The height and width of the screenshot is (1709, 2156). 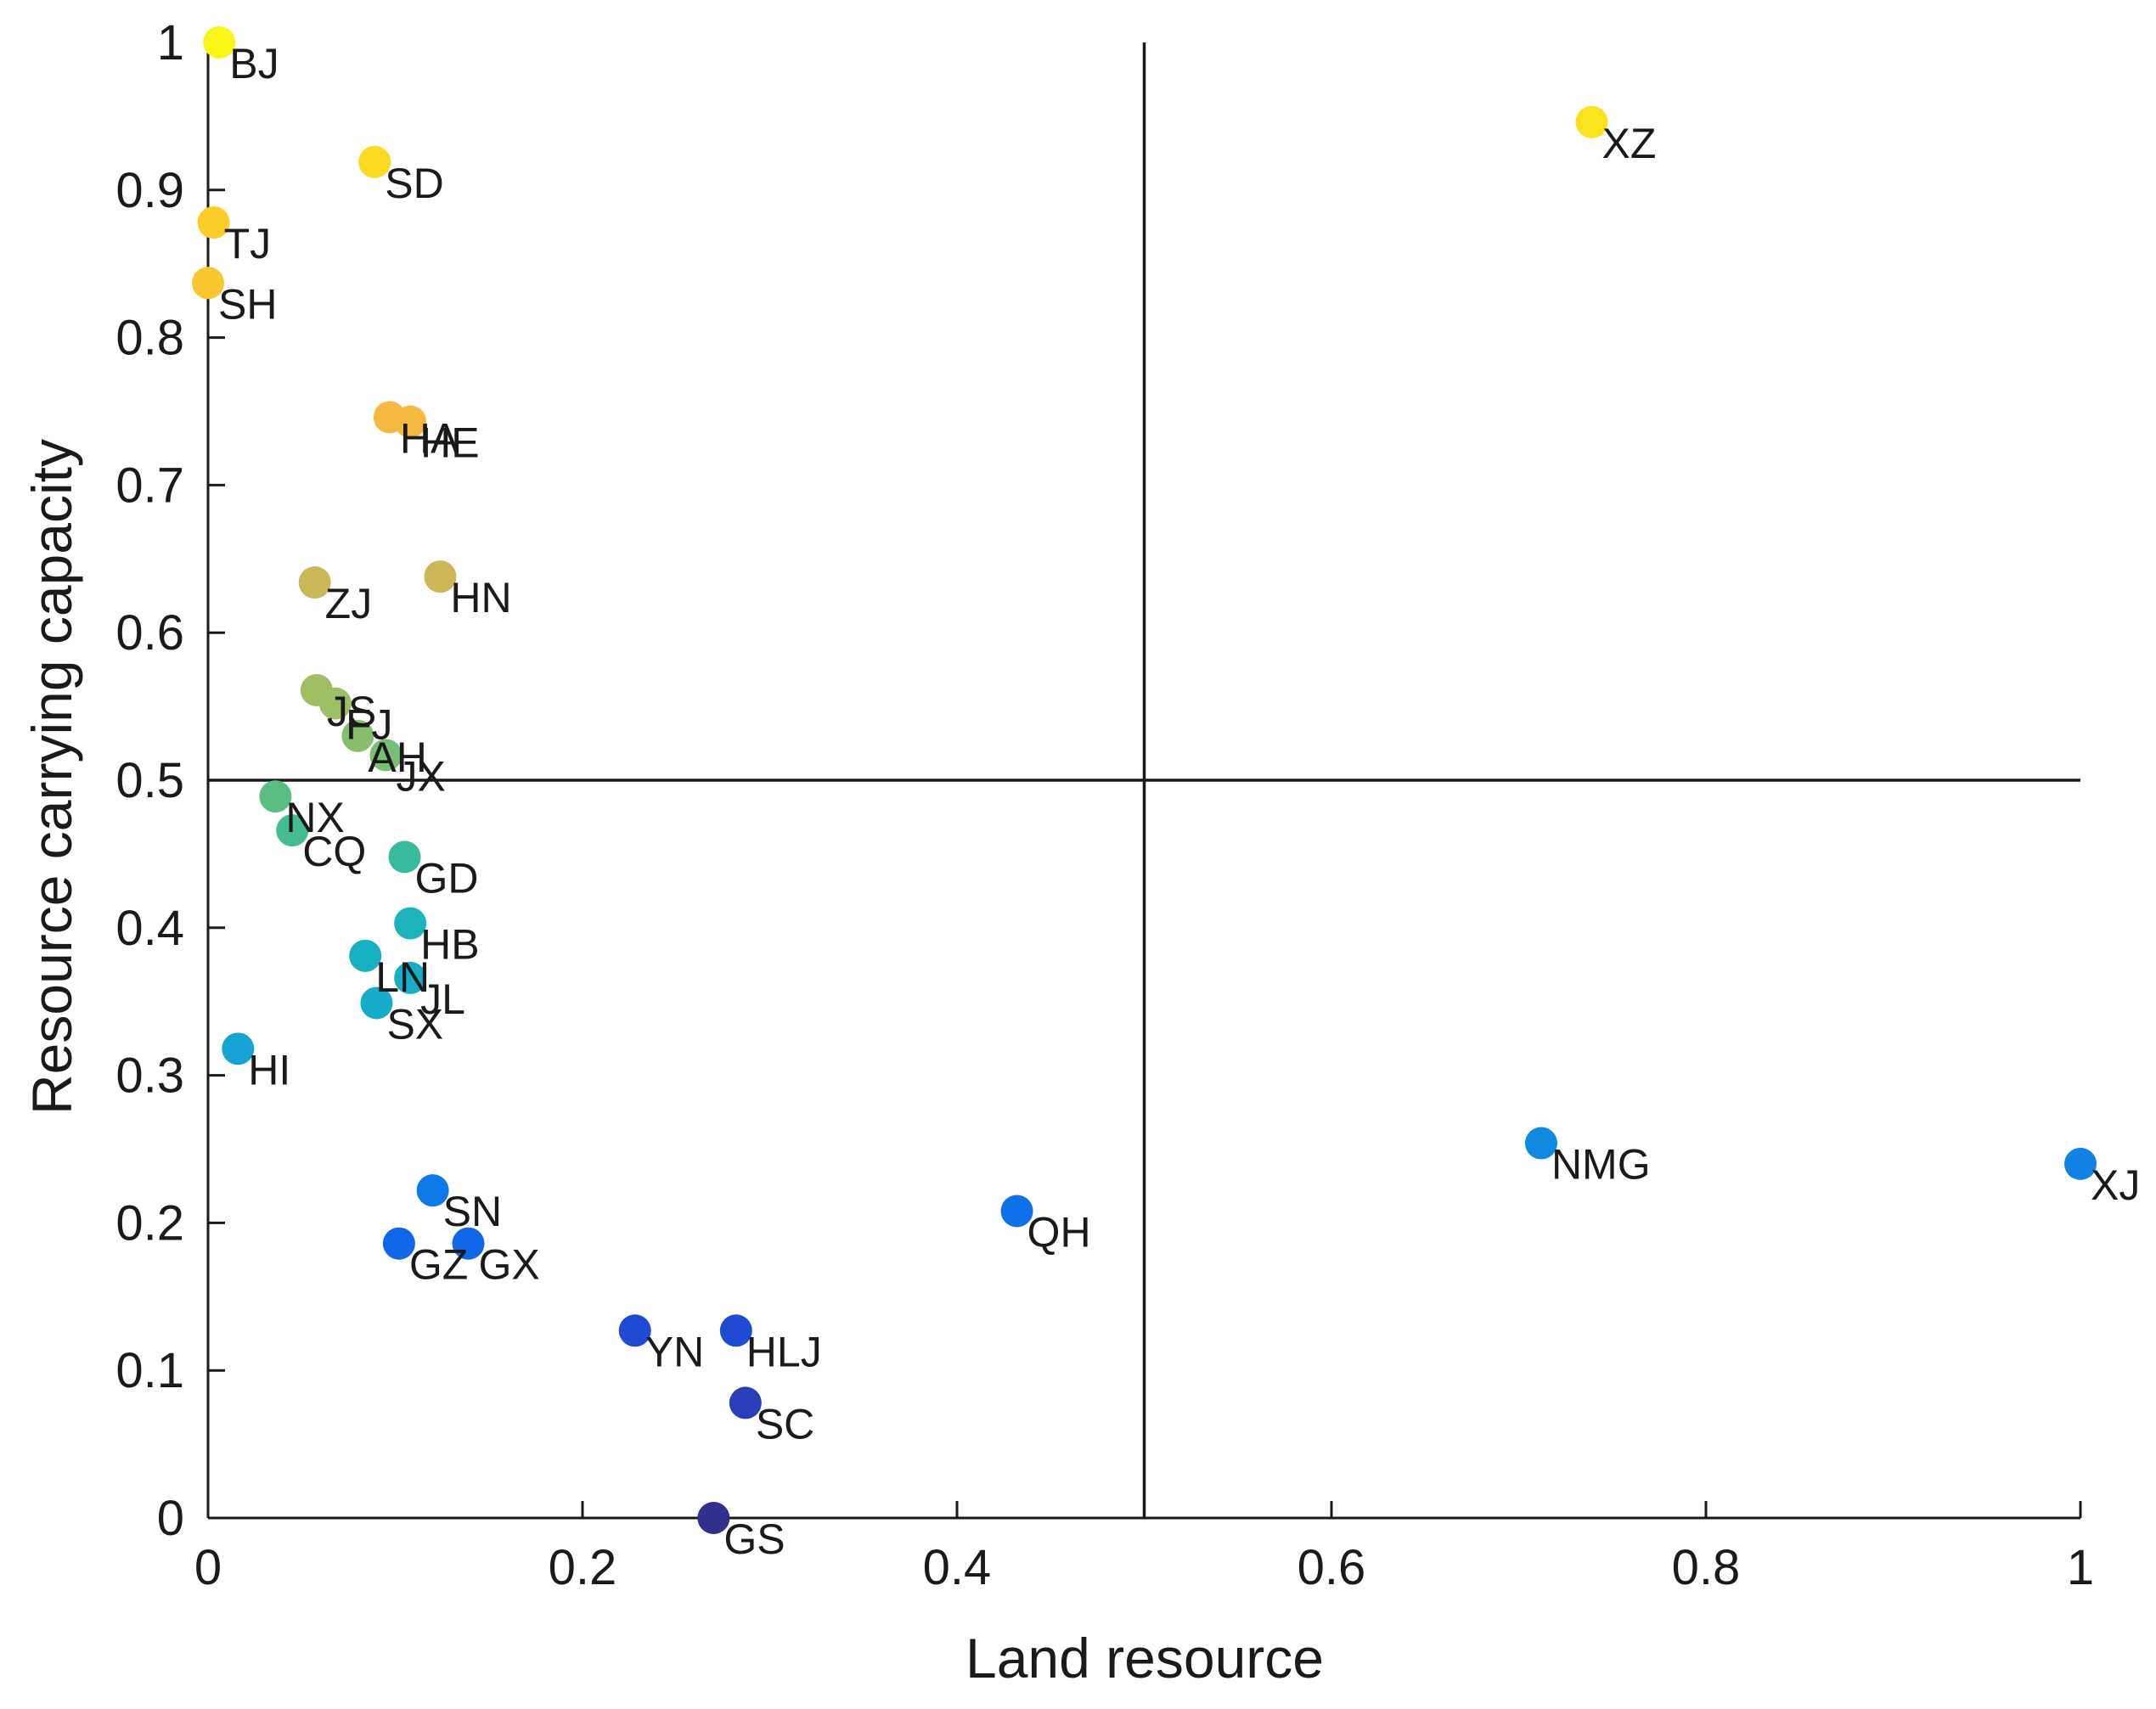 What do you see at coordinates (292, 830) in the screenshot?
I see `data-point-cq` at bounding box center [292, 830].